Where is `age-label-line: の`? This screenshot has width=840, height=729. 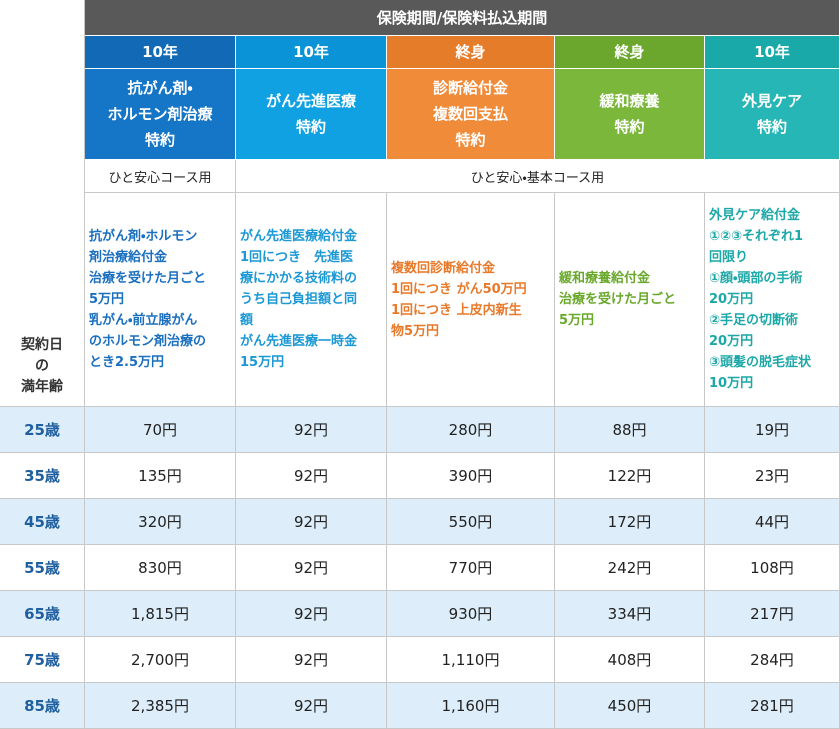 age-label-line: の is located at coordinates (42, 366).